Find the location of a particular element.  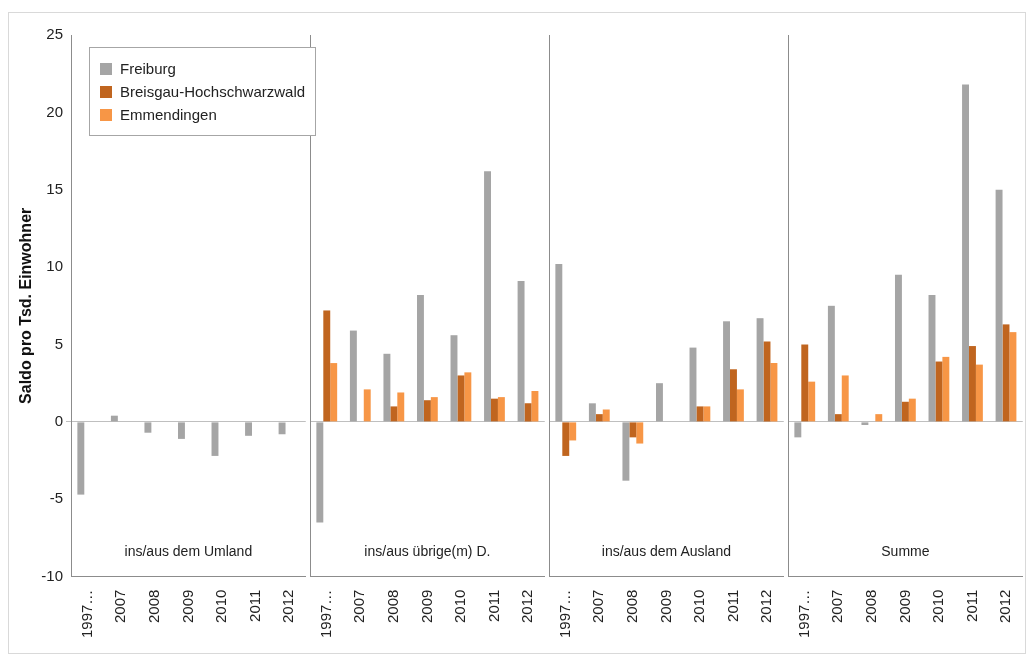

legend-label: Emmendingen is located at coordinates (168, 114).